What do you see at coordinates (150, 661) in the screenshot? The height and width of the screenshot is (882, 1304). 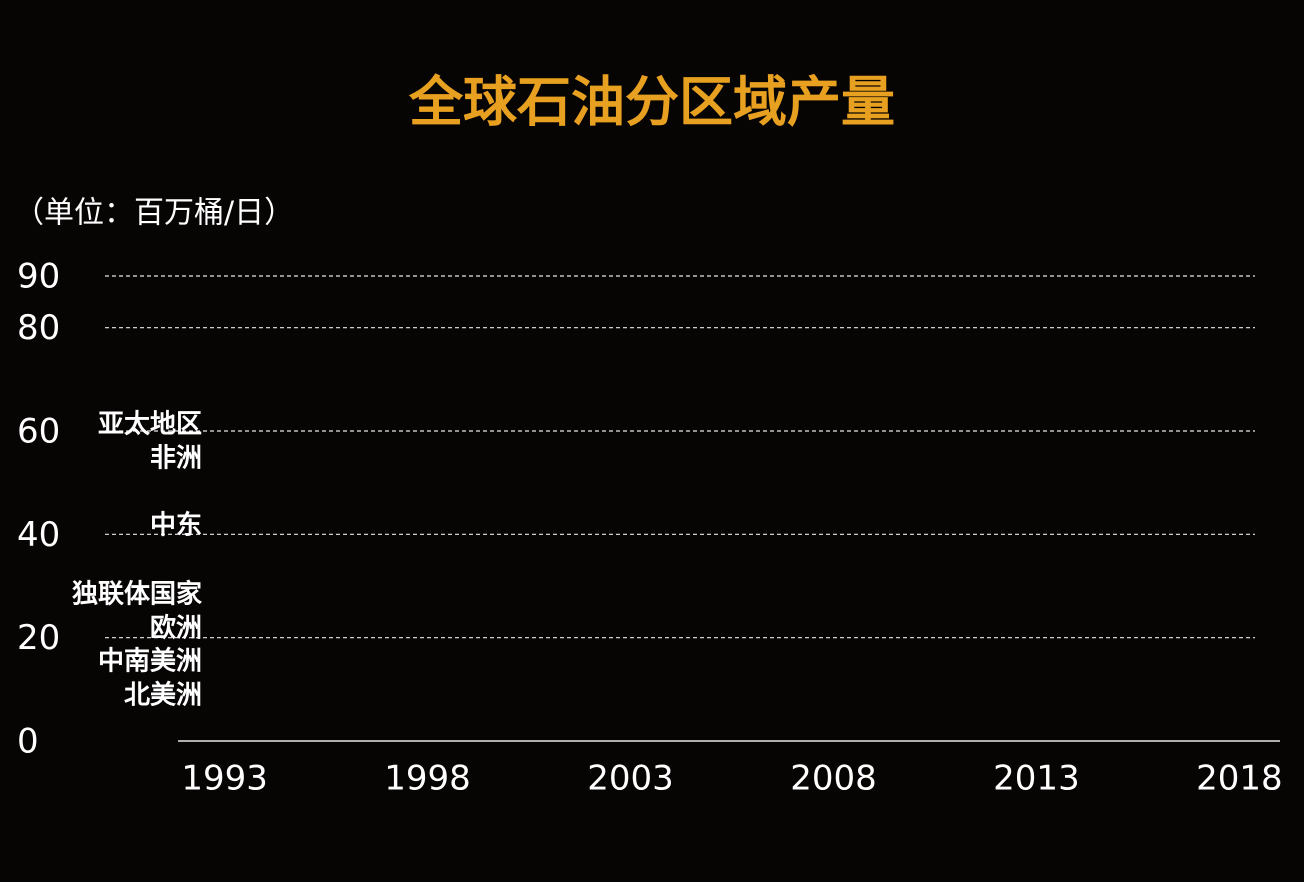 I see `series-label: 中南美洲` at bounding box center [150, 661].